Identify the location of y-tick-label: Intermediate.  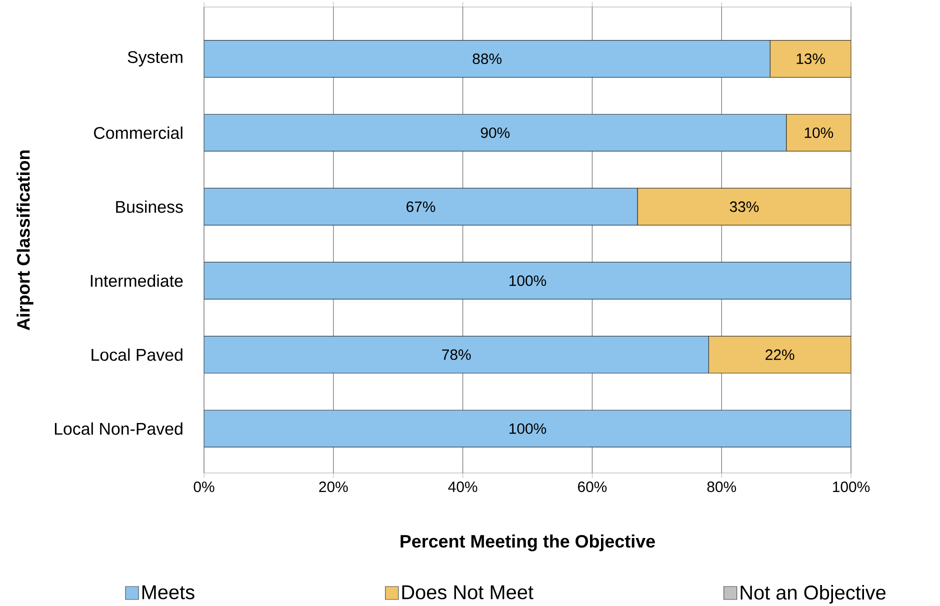
(136, 280).